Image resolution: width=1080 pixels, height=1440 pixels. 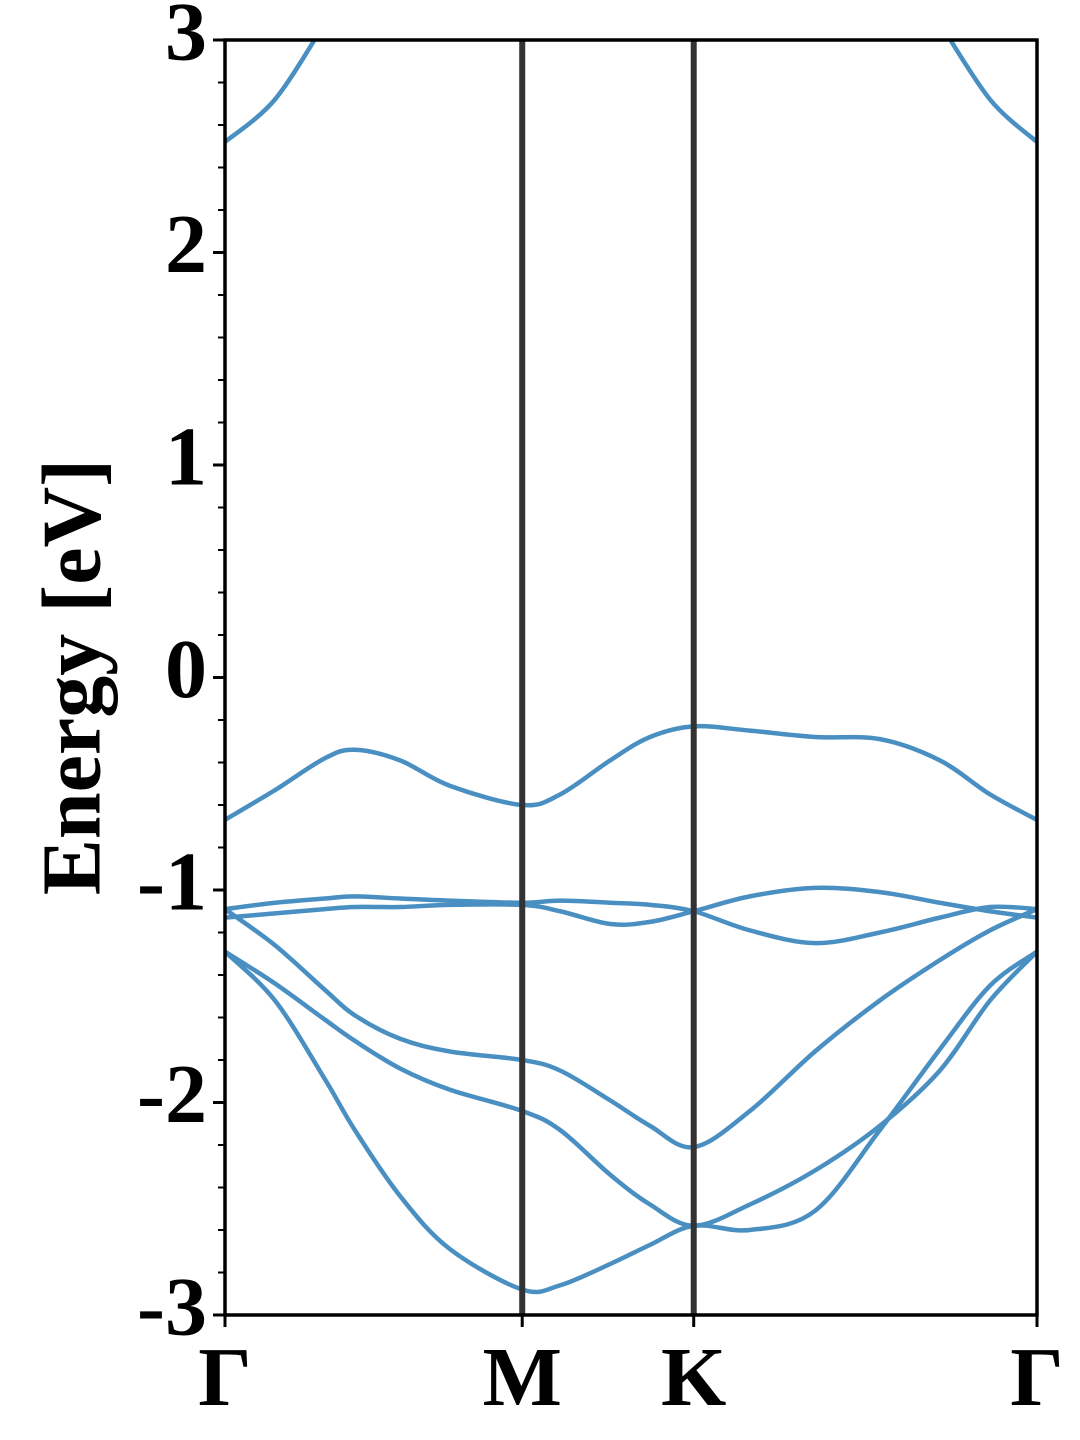 What do you see at coordinates (186, 456) in the screenshot?
I see `y-tick-label: 1` at bounding box center [186, 456].